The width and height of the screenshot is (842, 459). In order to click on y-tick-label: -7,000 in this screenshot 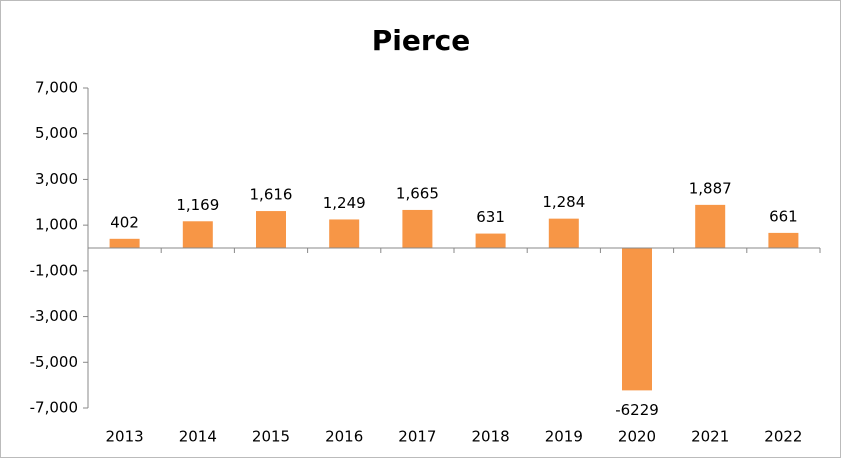, I will do `click(54, 408)`.